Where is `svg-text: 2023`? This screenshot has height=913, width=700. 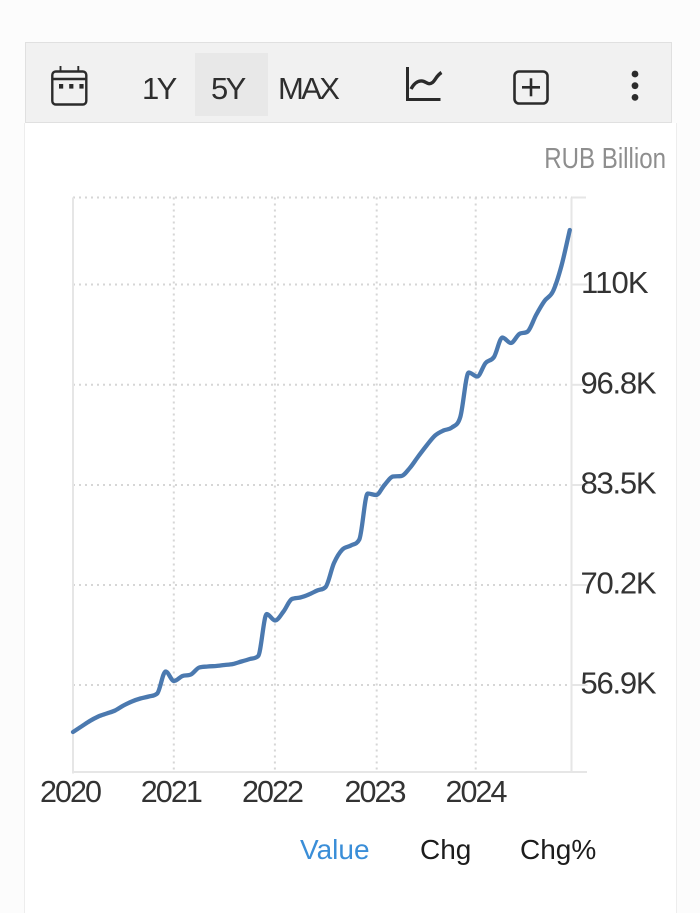 svg-text: 2023 is located at coordinates (376, 792).